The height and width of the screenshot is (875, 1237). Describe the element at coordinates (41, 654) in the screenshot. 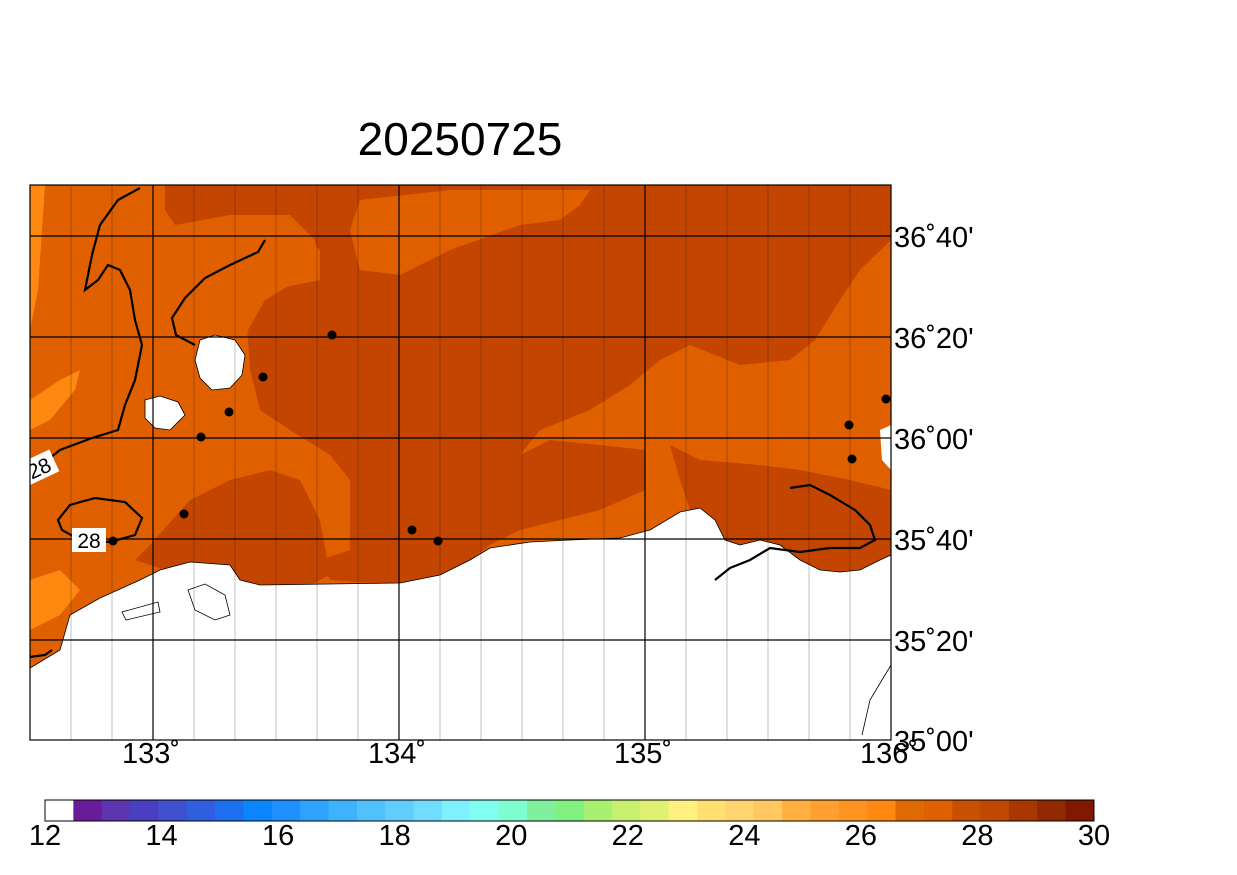

I see `contour-28-southwest` at that location.